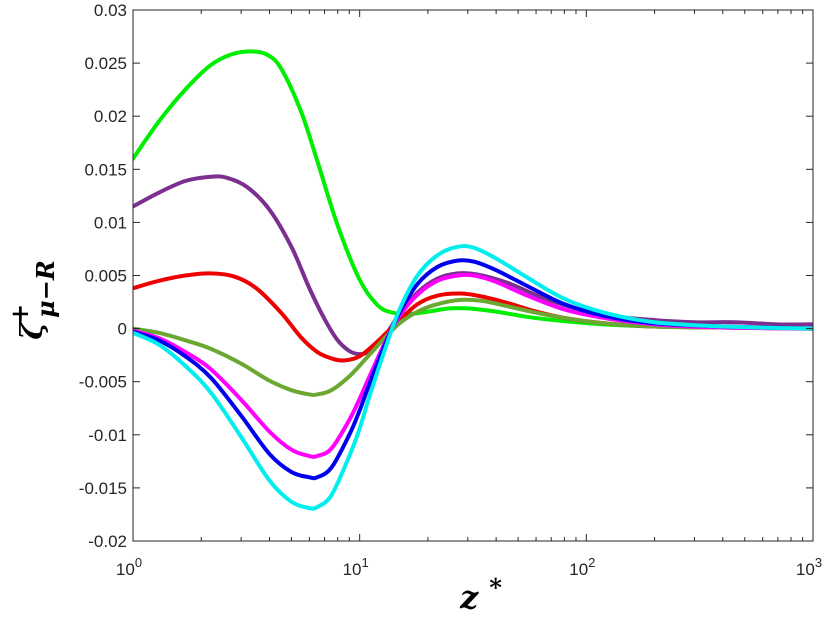  What do you see at coordinates (469, 597) in the screenshot?
I see `x-axis-label-main: z` at bounding box center [469, 597].